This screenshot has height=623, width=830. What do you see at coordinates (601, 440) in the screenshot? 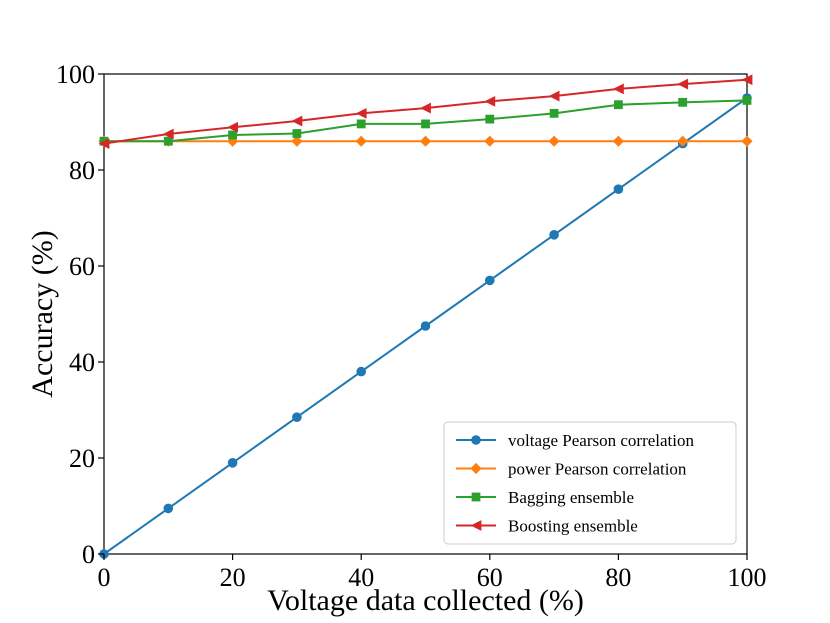
I see `legend-label: voltage Pearson correlation` at bounding box center [601, 440].